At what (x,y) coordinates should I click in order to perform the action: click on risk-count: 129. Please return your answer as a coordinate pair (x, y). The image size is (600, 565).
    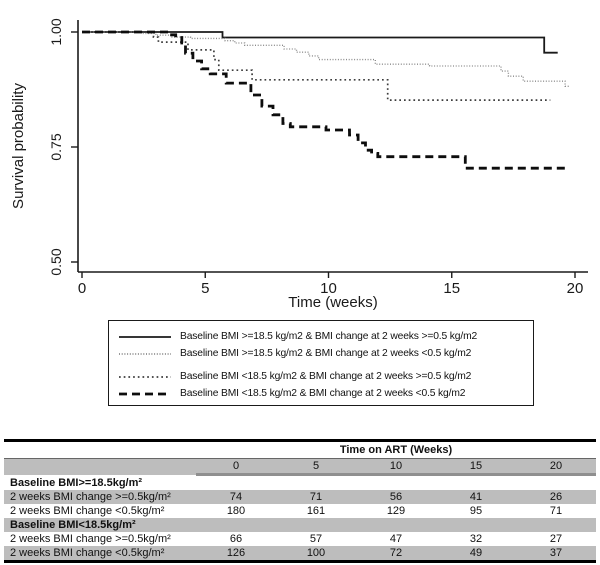
    Looking at the image, I should click on (396, 511).